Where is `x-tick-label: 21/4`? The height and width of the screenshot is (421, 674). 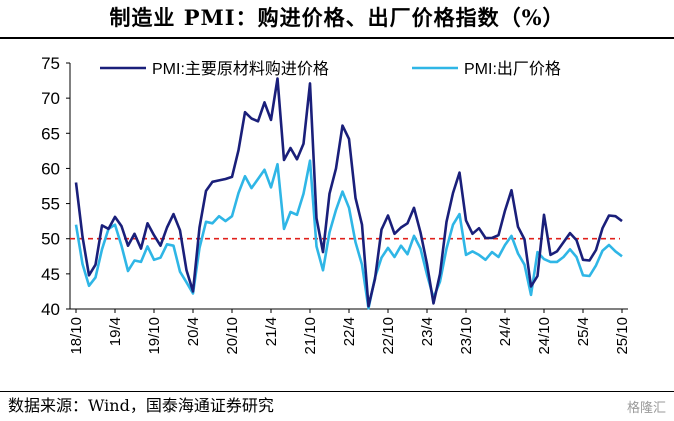 x-tick-label: 21/4 is located at coordinates (271, 331).